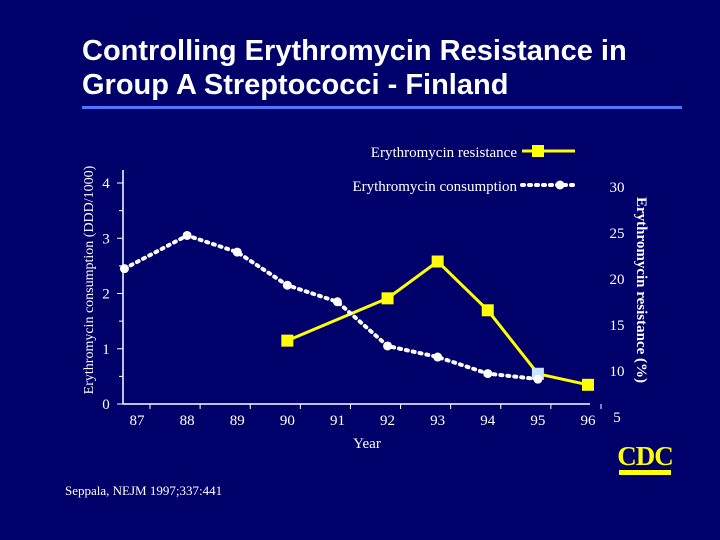 The image size is (720, 540). Describe the element at coordinates (187, 421) in the screenshot. I see `x-tick-label: 88` at that location.